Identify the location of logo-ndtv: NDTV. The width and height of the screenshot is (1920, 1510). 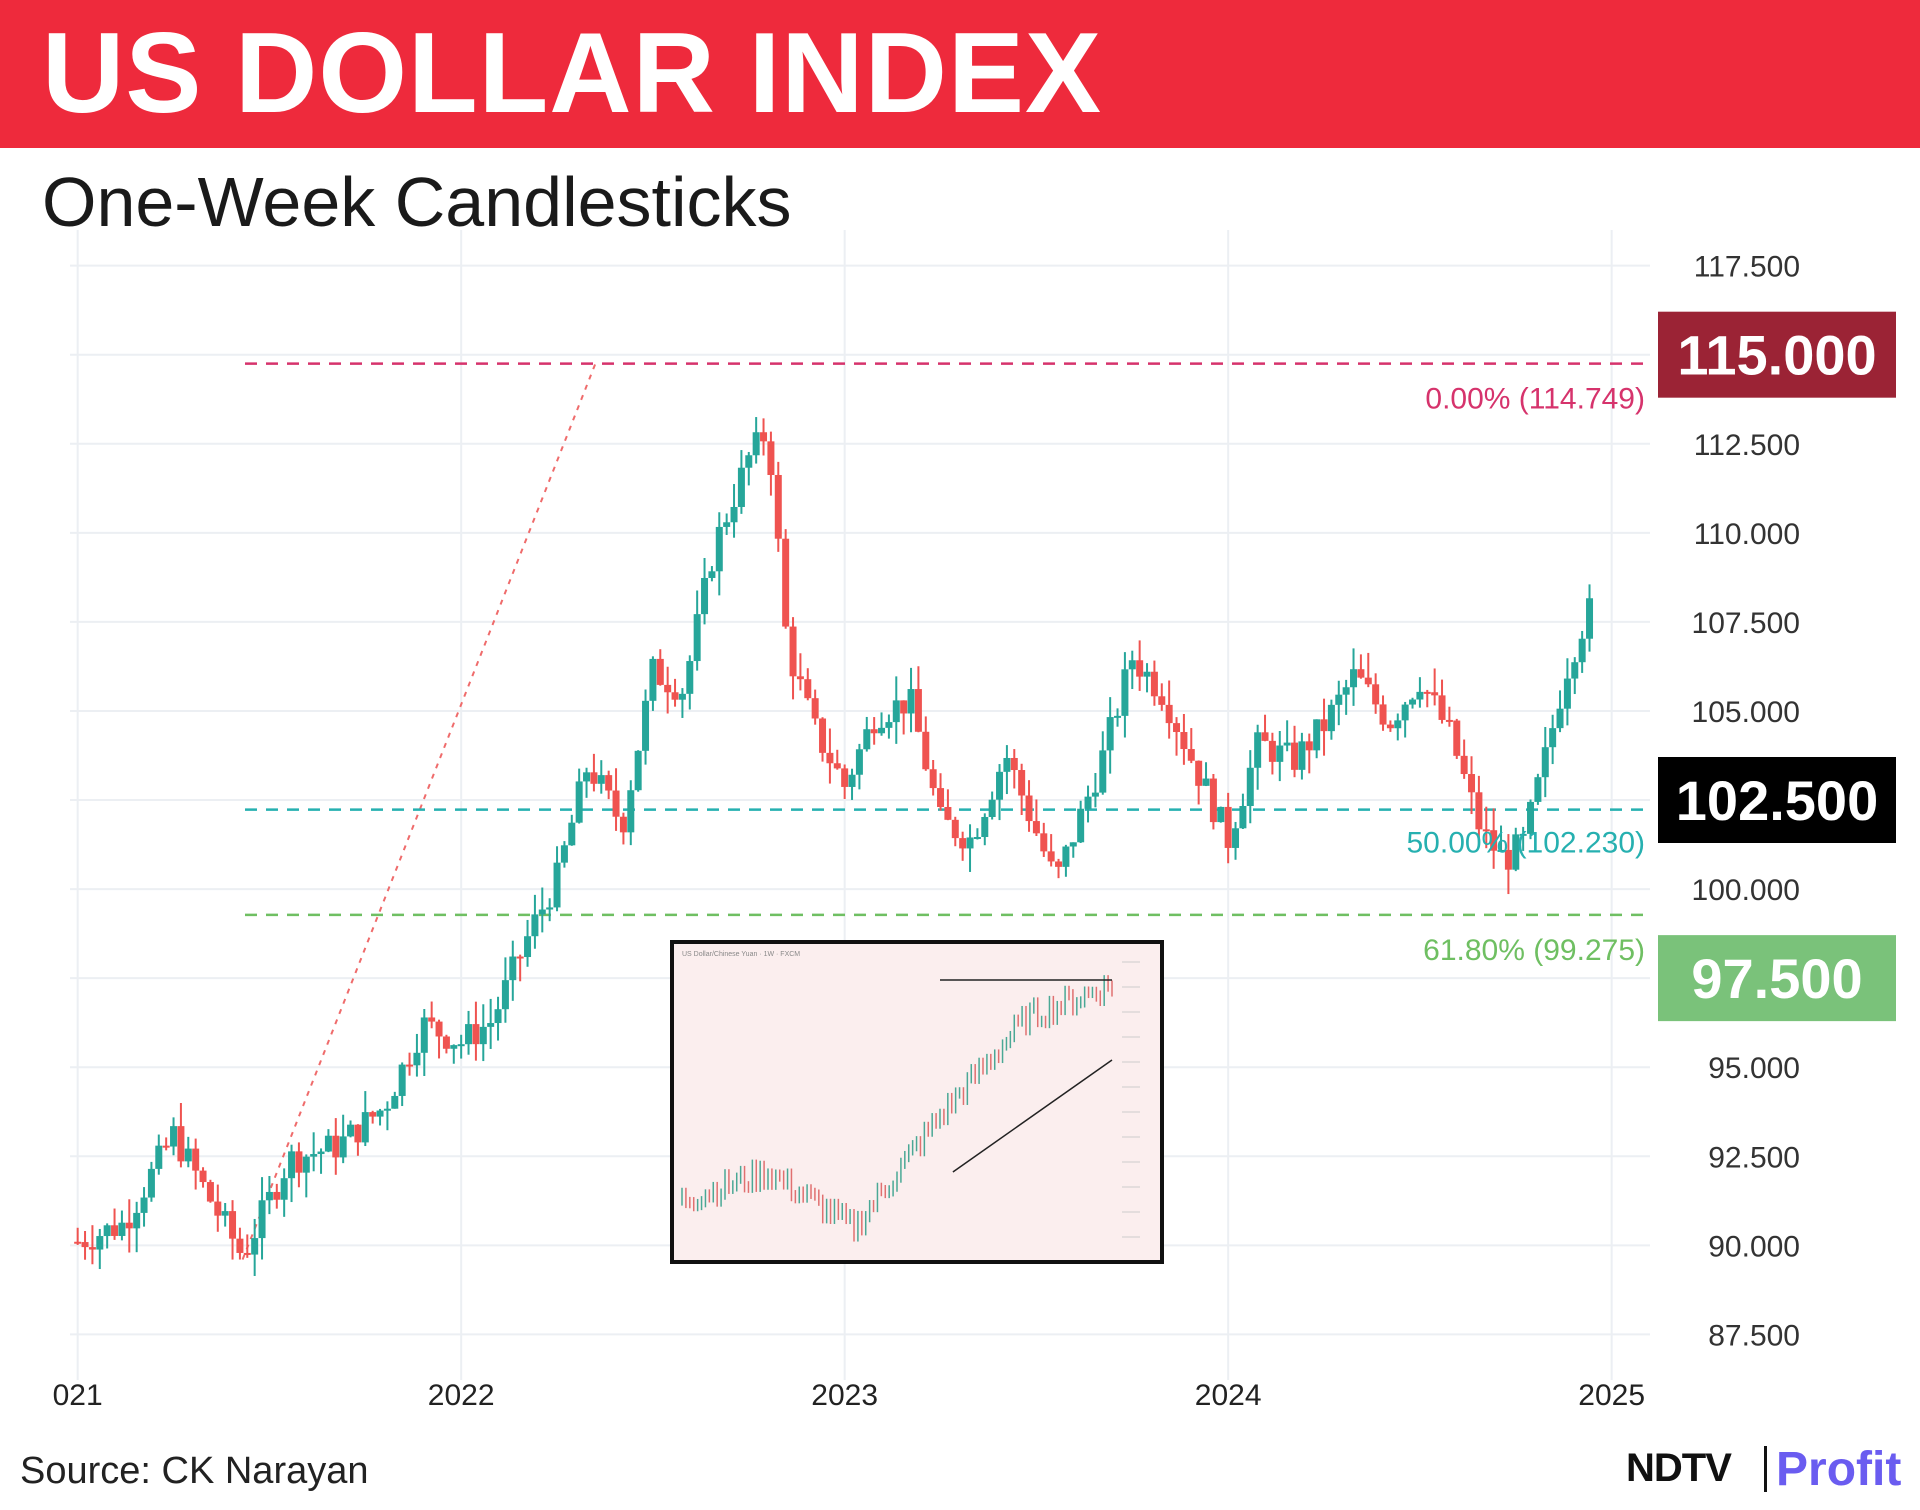
(1679, 1468).